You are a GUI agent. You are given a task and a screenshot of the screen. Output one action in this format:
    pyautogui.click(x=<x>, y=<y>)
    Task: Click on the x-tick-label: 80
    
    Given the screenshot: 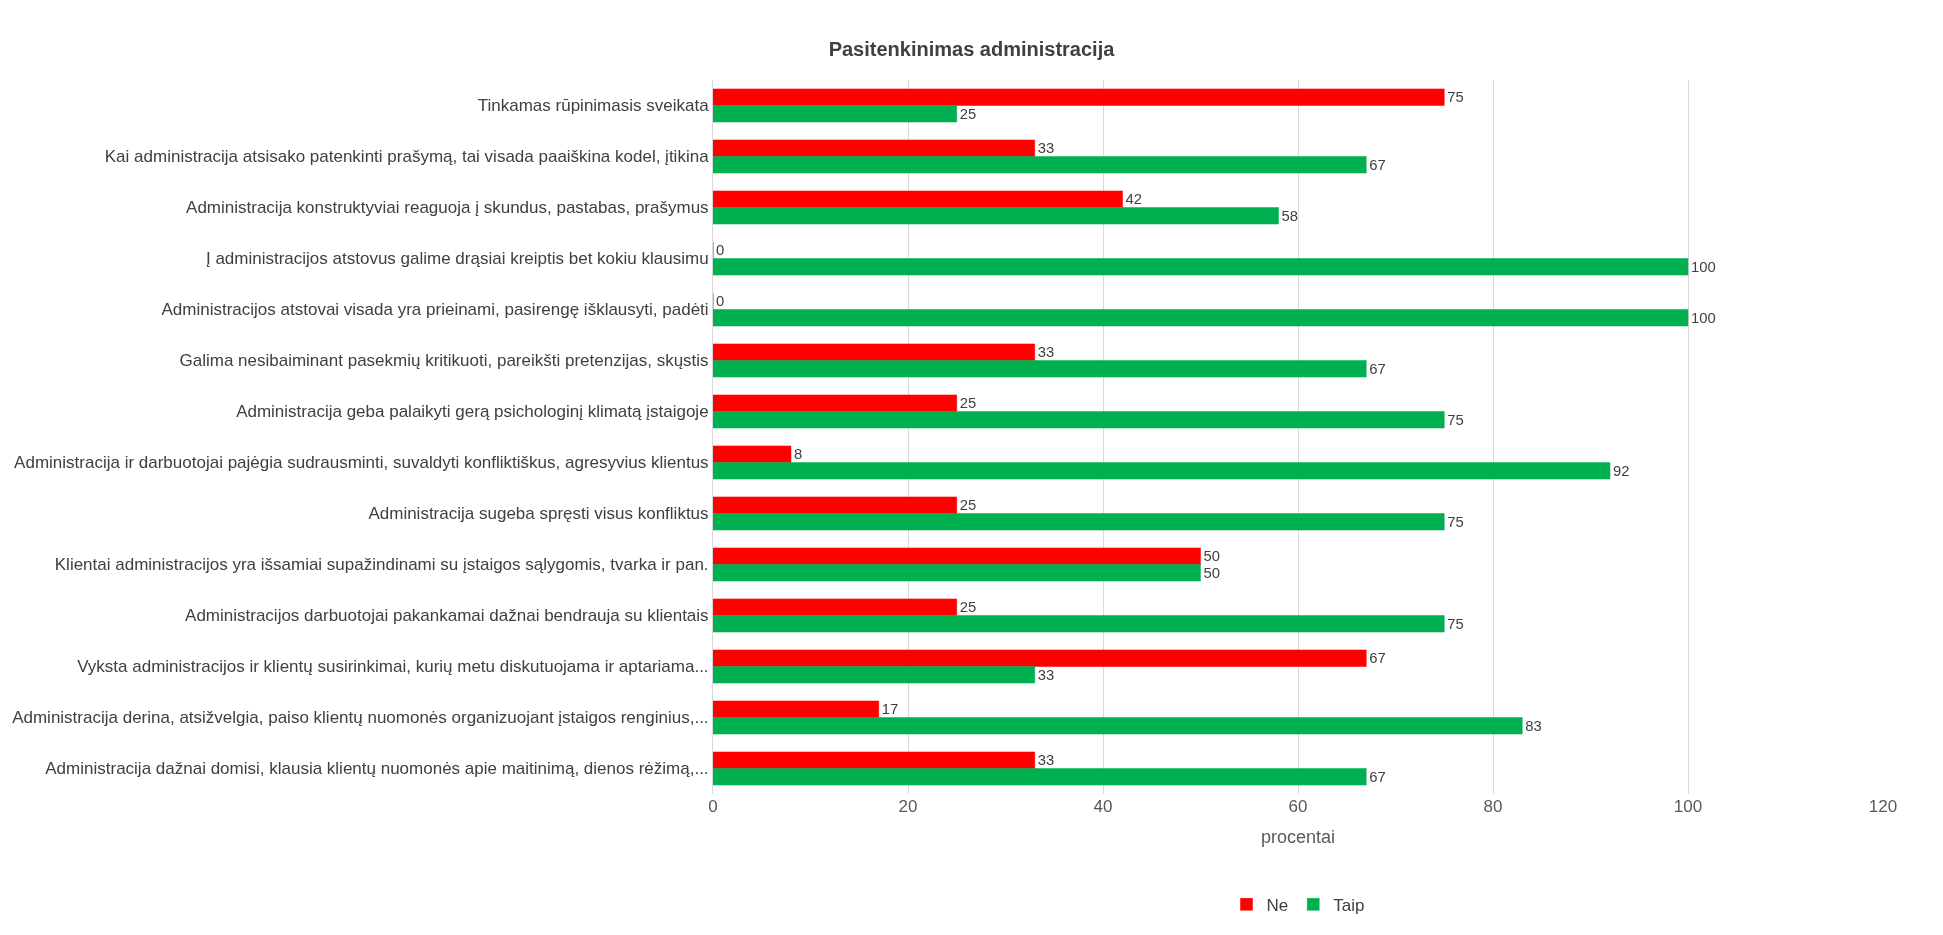 What is the action you would take?
    pyautogui.click(x=1493, y=806)
    